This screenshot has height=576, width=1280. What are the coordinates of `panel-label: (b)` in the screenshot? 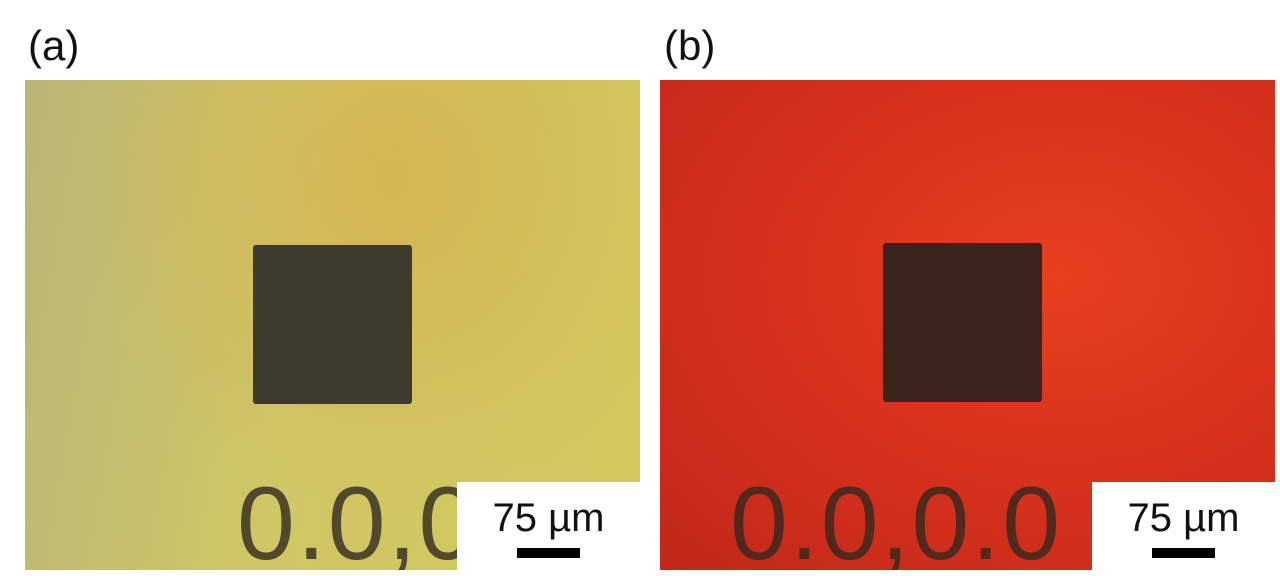 It's located at (690, 45).